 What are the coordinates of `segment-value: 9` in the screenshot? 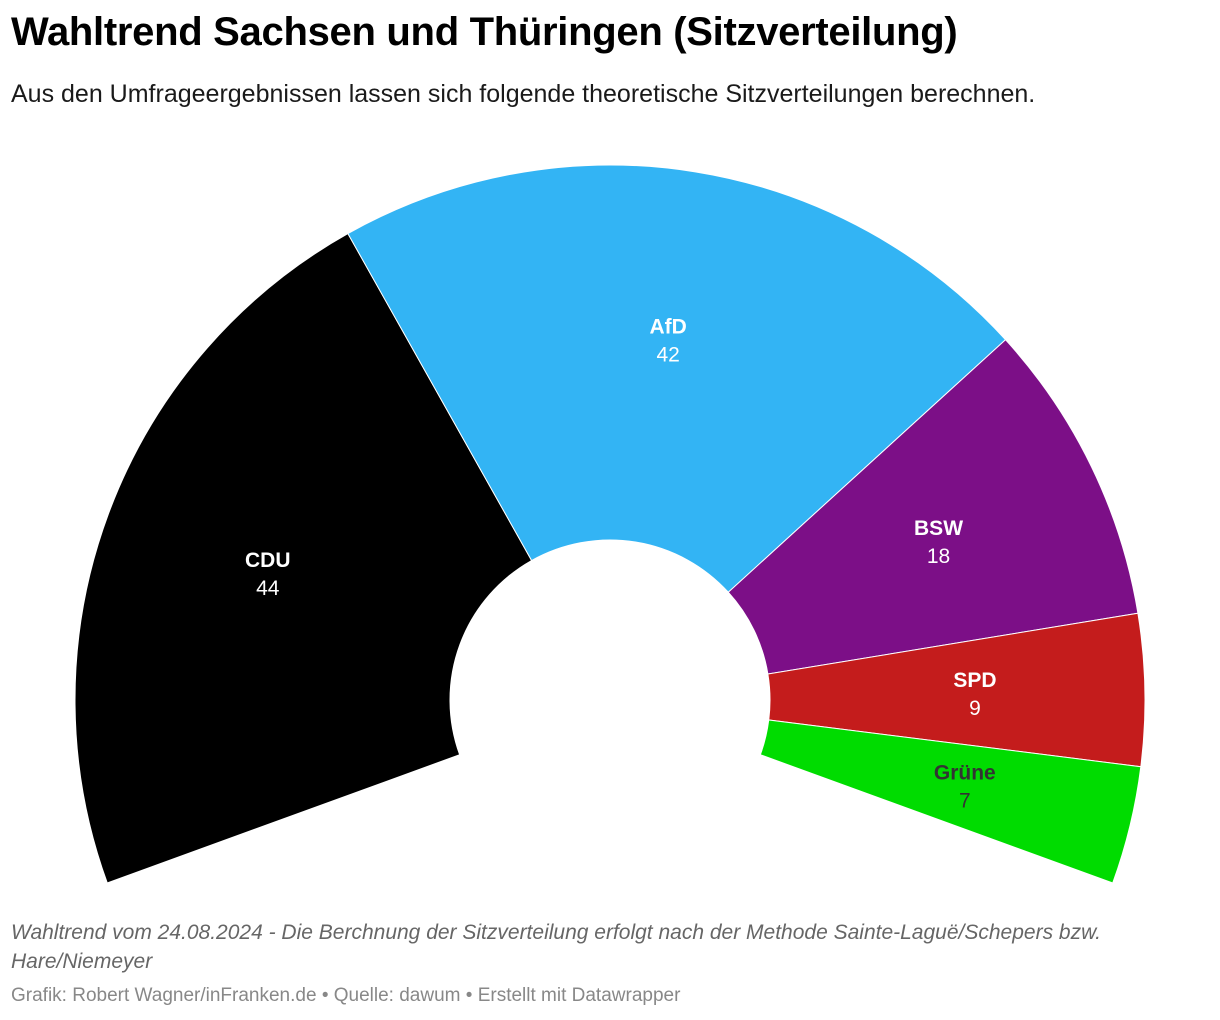 It's located at (975, 708).